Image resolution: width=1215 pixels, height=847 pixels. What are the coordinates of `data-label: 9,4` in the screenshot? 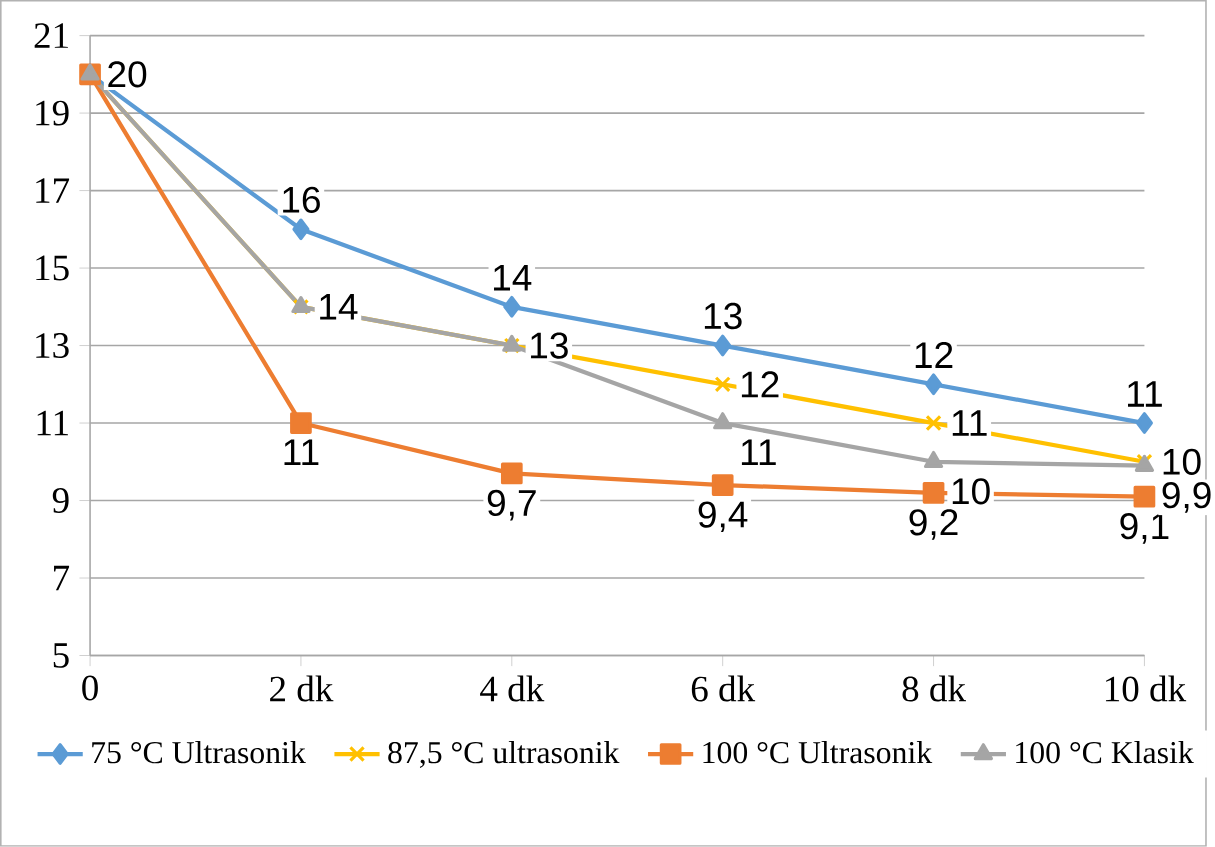 It's located at (723, 517).